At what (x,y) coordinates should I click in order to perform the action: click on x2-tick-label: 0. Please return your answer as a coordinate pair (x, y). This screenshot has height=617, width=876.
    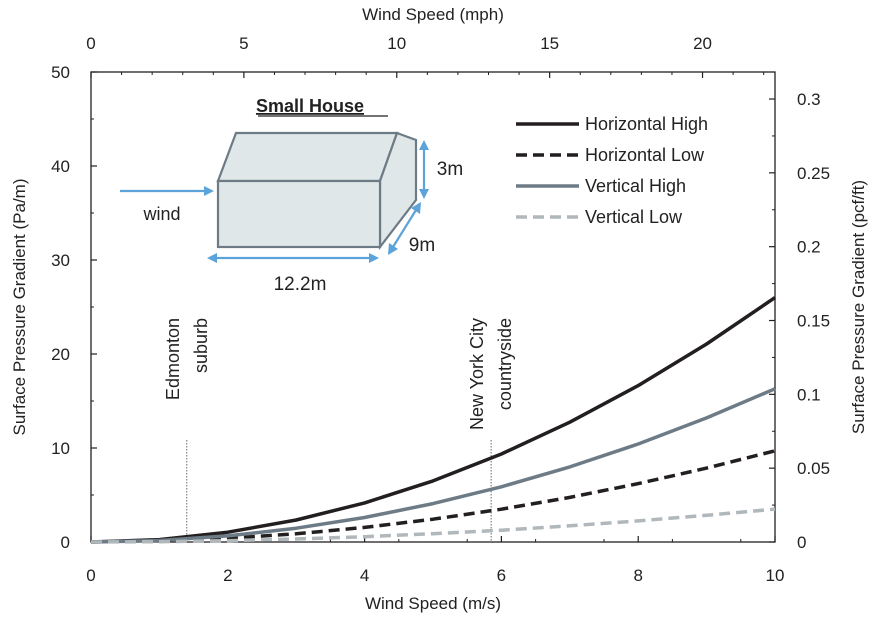
    Looking at the image, I should click on (90, 43).